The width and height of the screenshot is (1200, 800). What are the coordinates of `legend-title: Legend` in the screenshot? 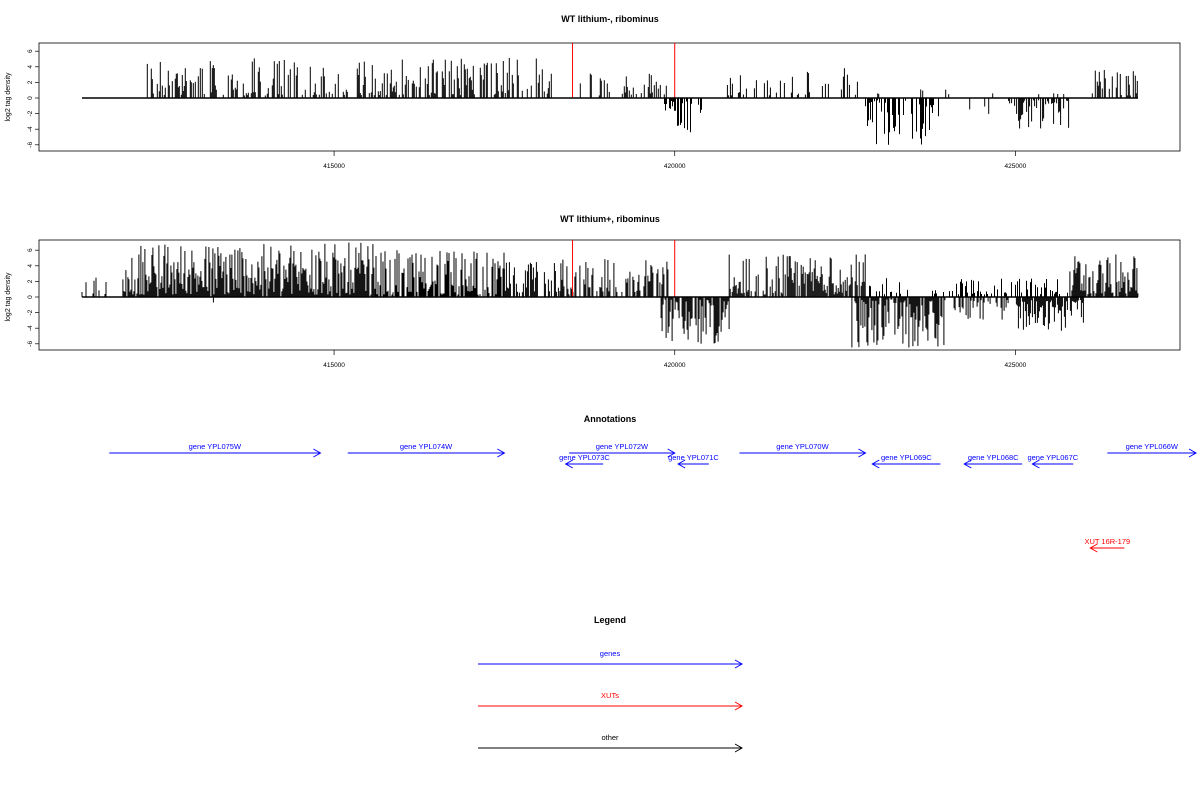 It's located at (610, 620).